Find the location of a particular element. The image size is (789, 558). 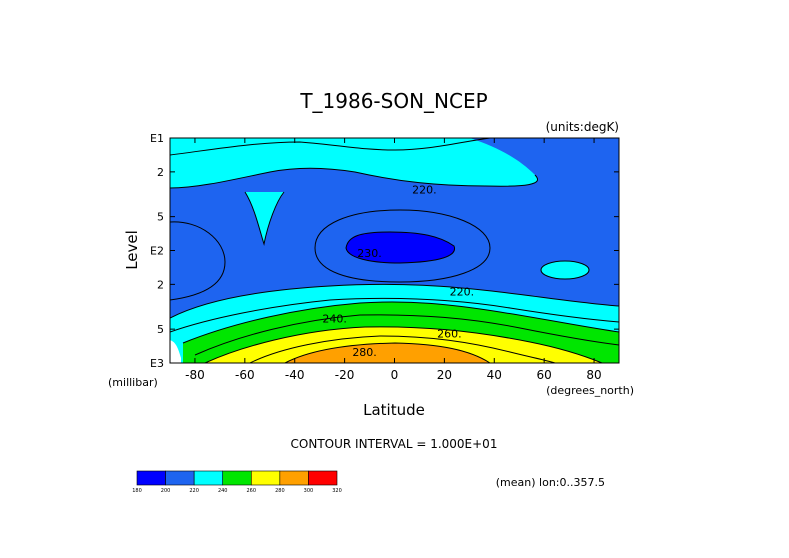

x-tick-label: -80 is located at coordinates (195, 375).